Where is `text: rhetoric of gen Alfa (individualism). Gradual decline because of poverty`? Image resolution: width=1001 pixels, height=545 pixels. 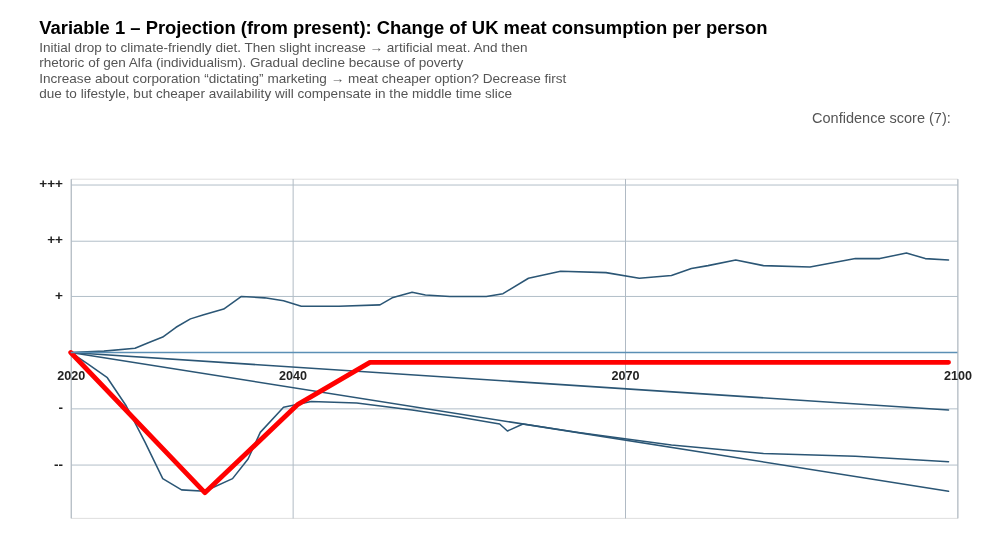 text: rhetoric of gen Alfa (individualism). Gradual decline because of poverty is located at coordinates (251, 63).